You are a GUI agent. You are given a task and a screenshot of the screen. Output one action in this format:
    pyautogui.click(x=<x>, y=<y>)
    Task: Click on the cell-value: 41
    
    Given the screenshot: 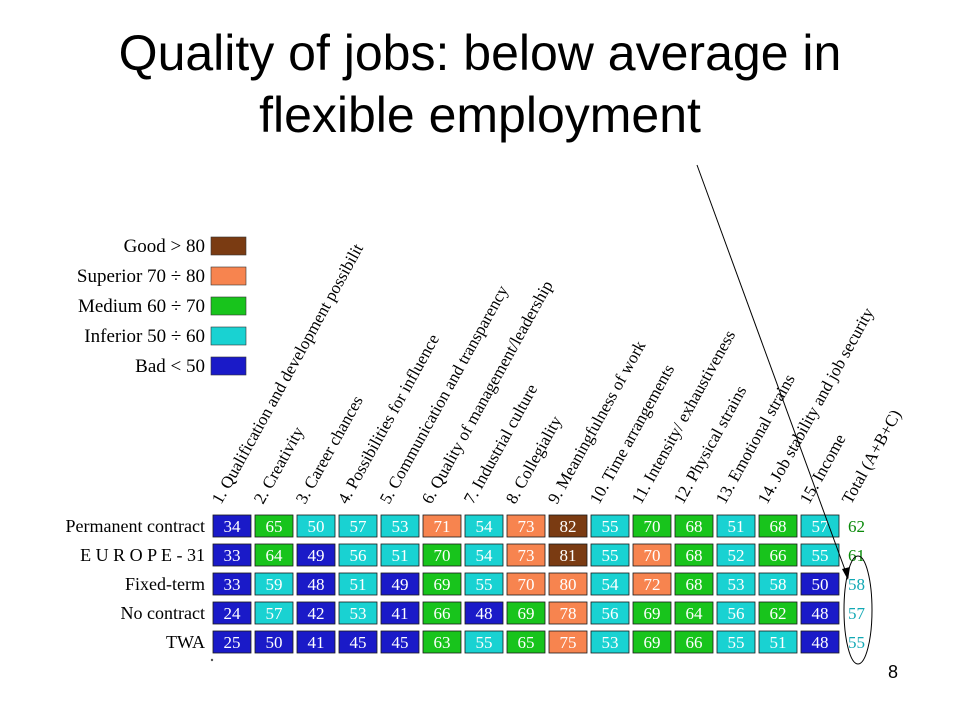 What is the action you would take?
    pyautogui.click(x=400, y=613)
    